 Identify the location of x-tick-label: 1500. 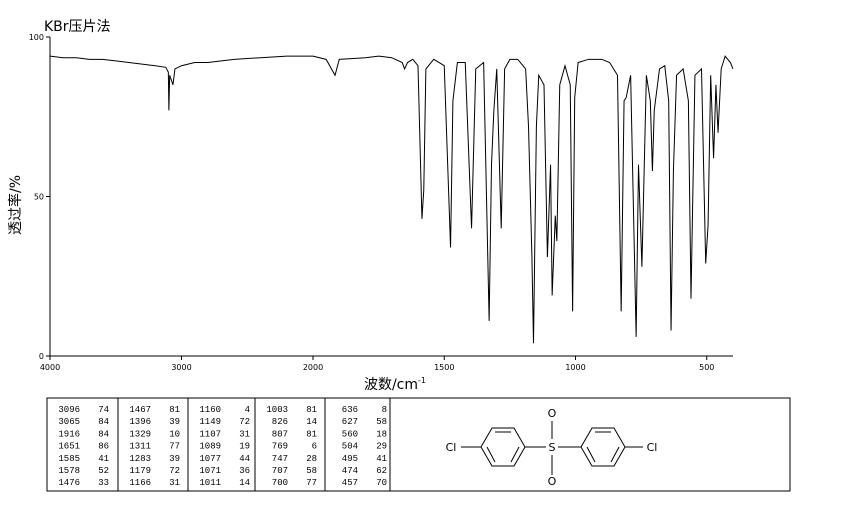
(444, 367).